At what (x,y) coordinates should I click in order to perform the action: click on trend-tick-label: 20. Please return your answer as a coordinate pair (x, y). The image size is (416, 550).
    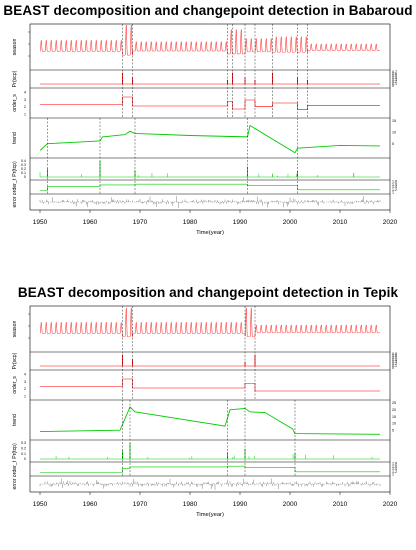
    Looking at the image, I should click on (394, 410).